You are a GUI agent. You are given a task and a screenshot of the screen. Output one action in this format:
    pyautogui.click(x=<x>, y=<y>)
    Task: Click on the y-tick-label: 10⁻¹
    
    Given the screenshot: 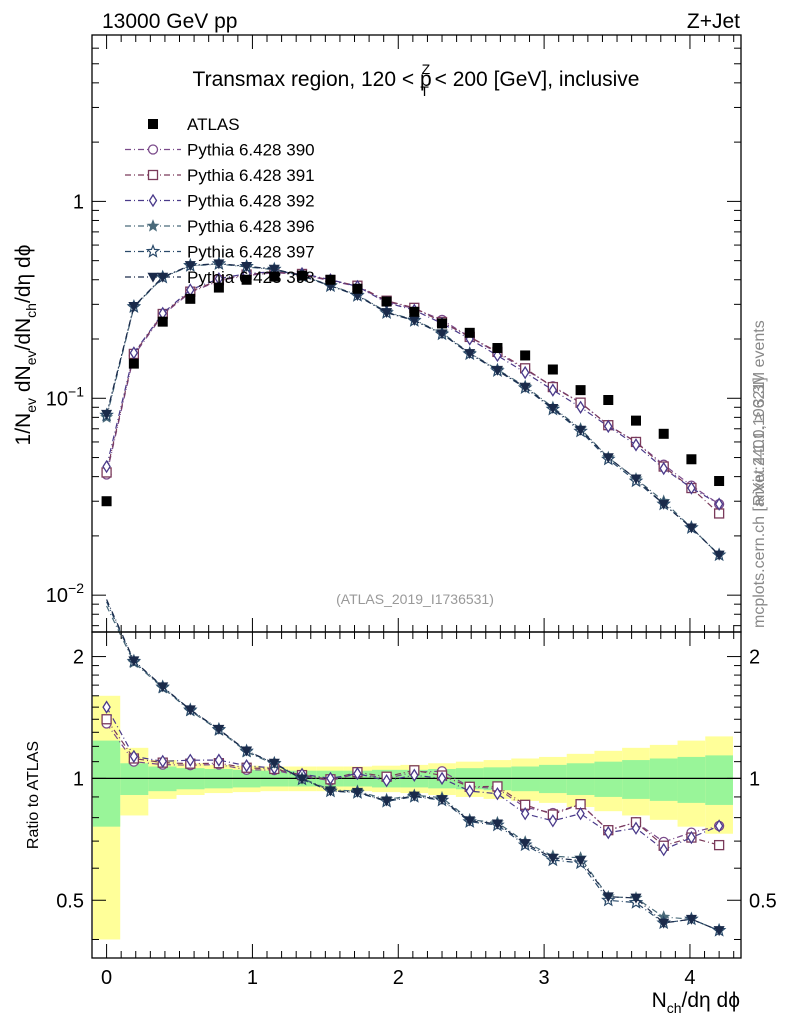 What is the action you would take?
    pyautogui.click(x=65, y=396)
    